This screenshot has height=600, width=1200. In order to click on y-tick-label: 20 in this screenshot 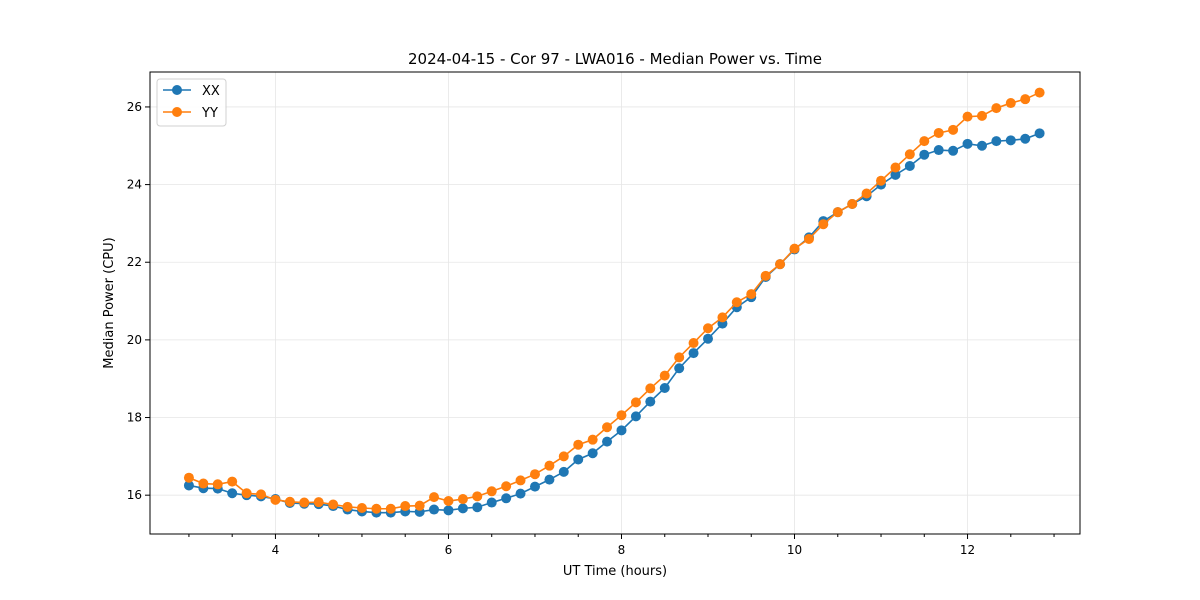, I will do `click(134, 340)`.